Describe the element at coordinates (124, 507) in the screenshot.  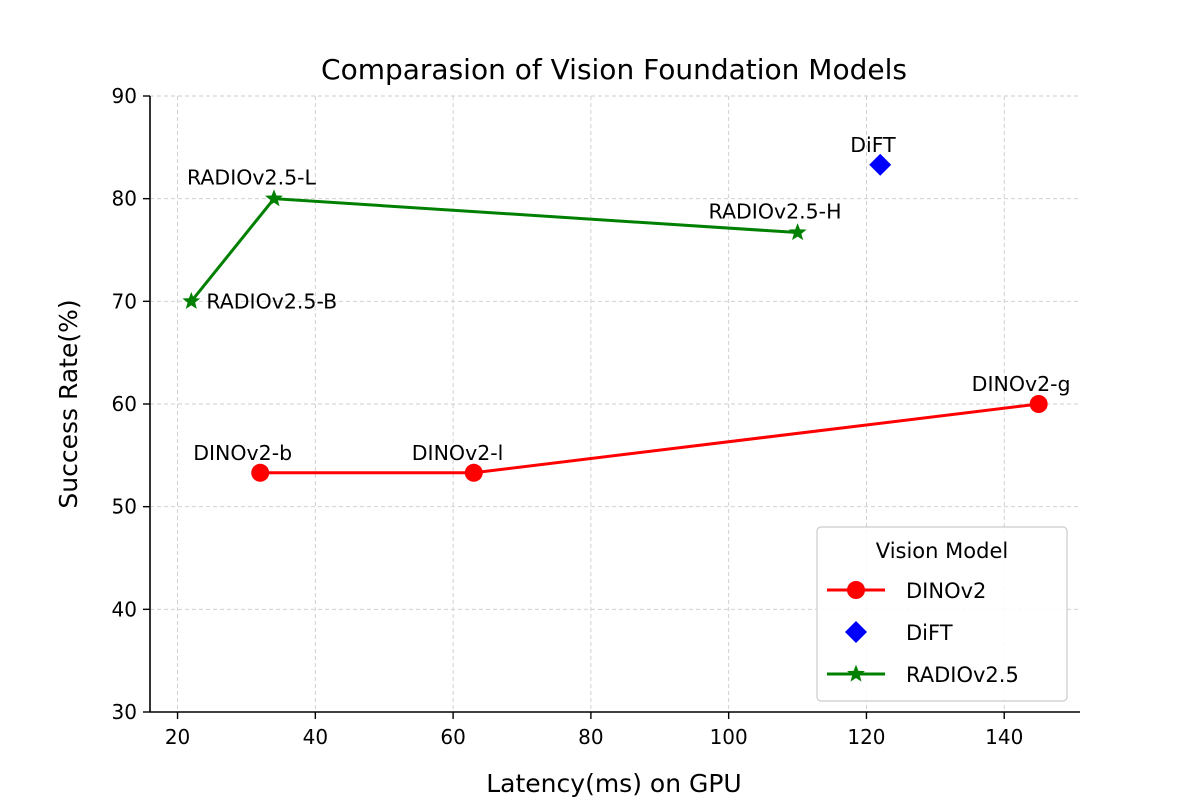
I see `y-tick-label: 50` at that location.